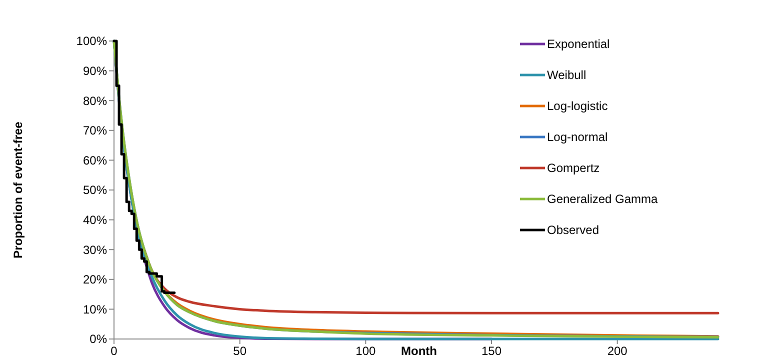 Image resolution: width=765 pixels, height=363 pixels. Describe the element at coordinates (95, 249) in the screenshot. I see `y-tick-label: 30%` at that location.